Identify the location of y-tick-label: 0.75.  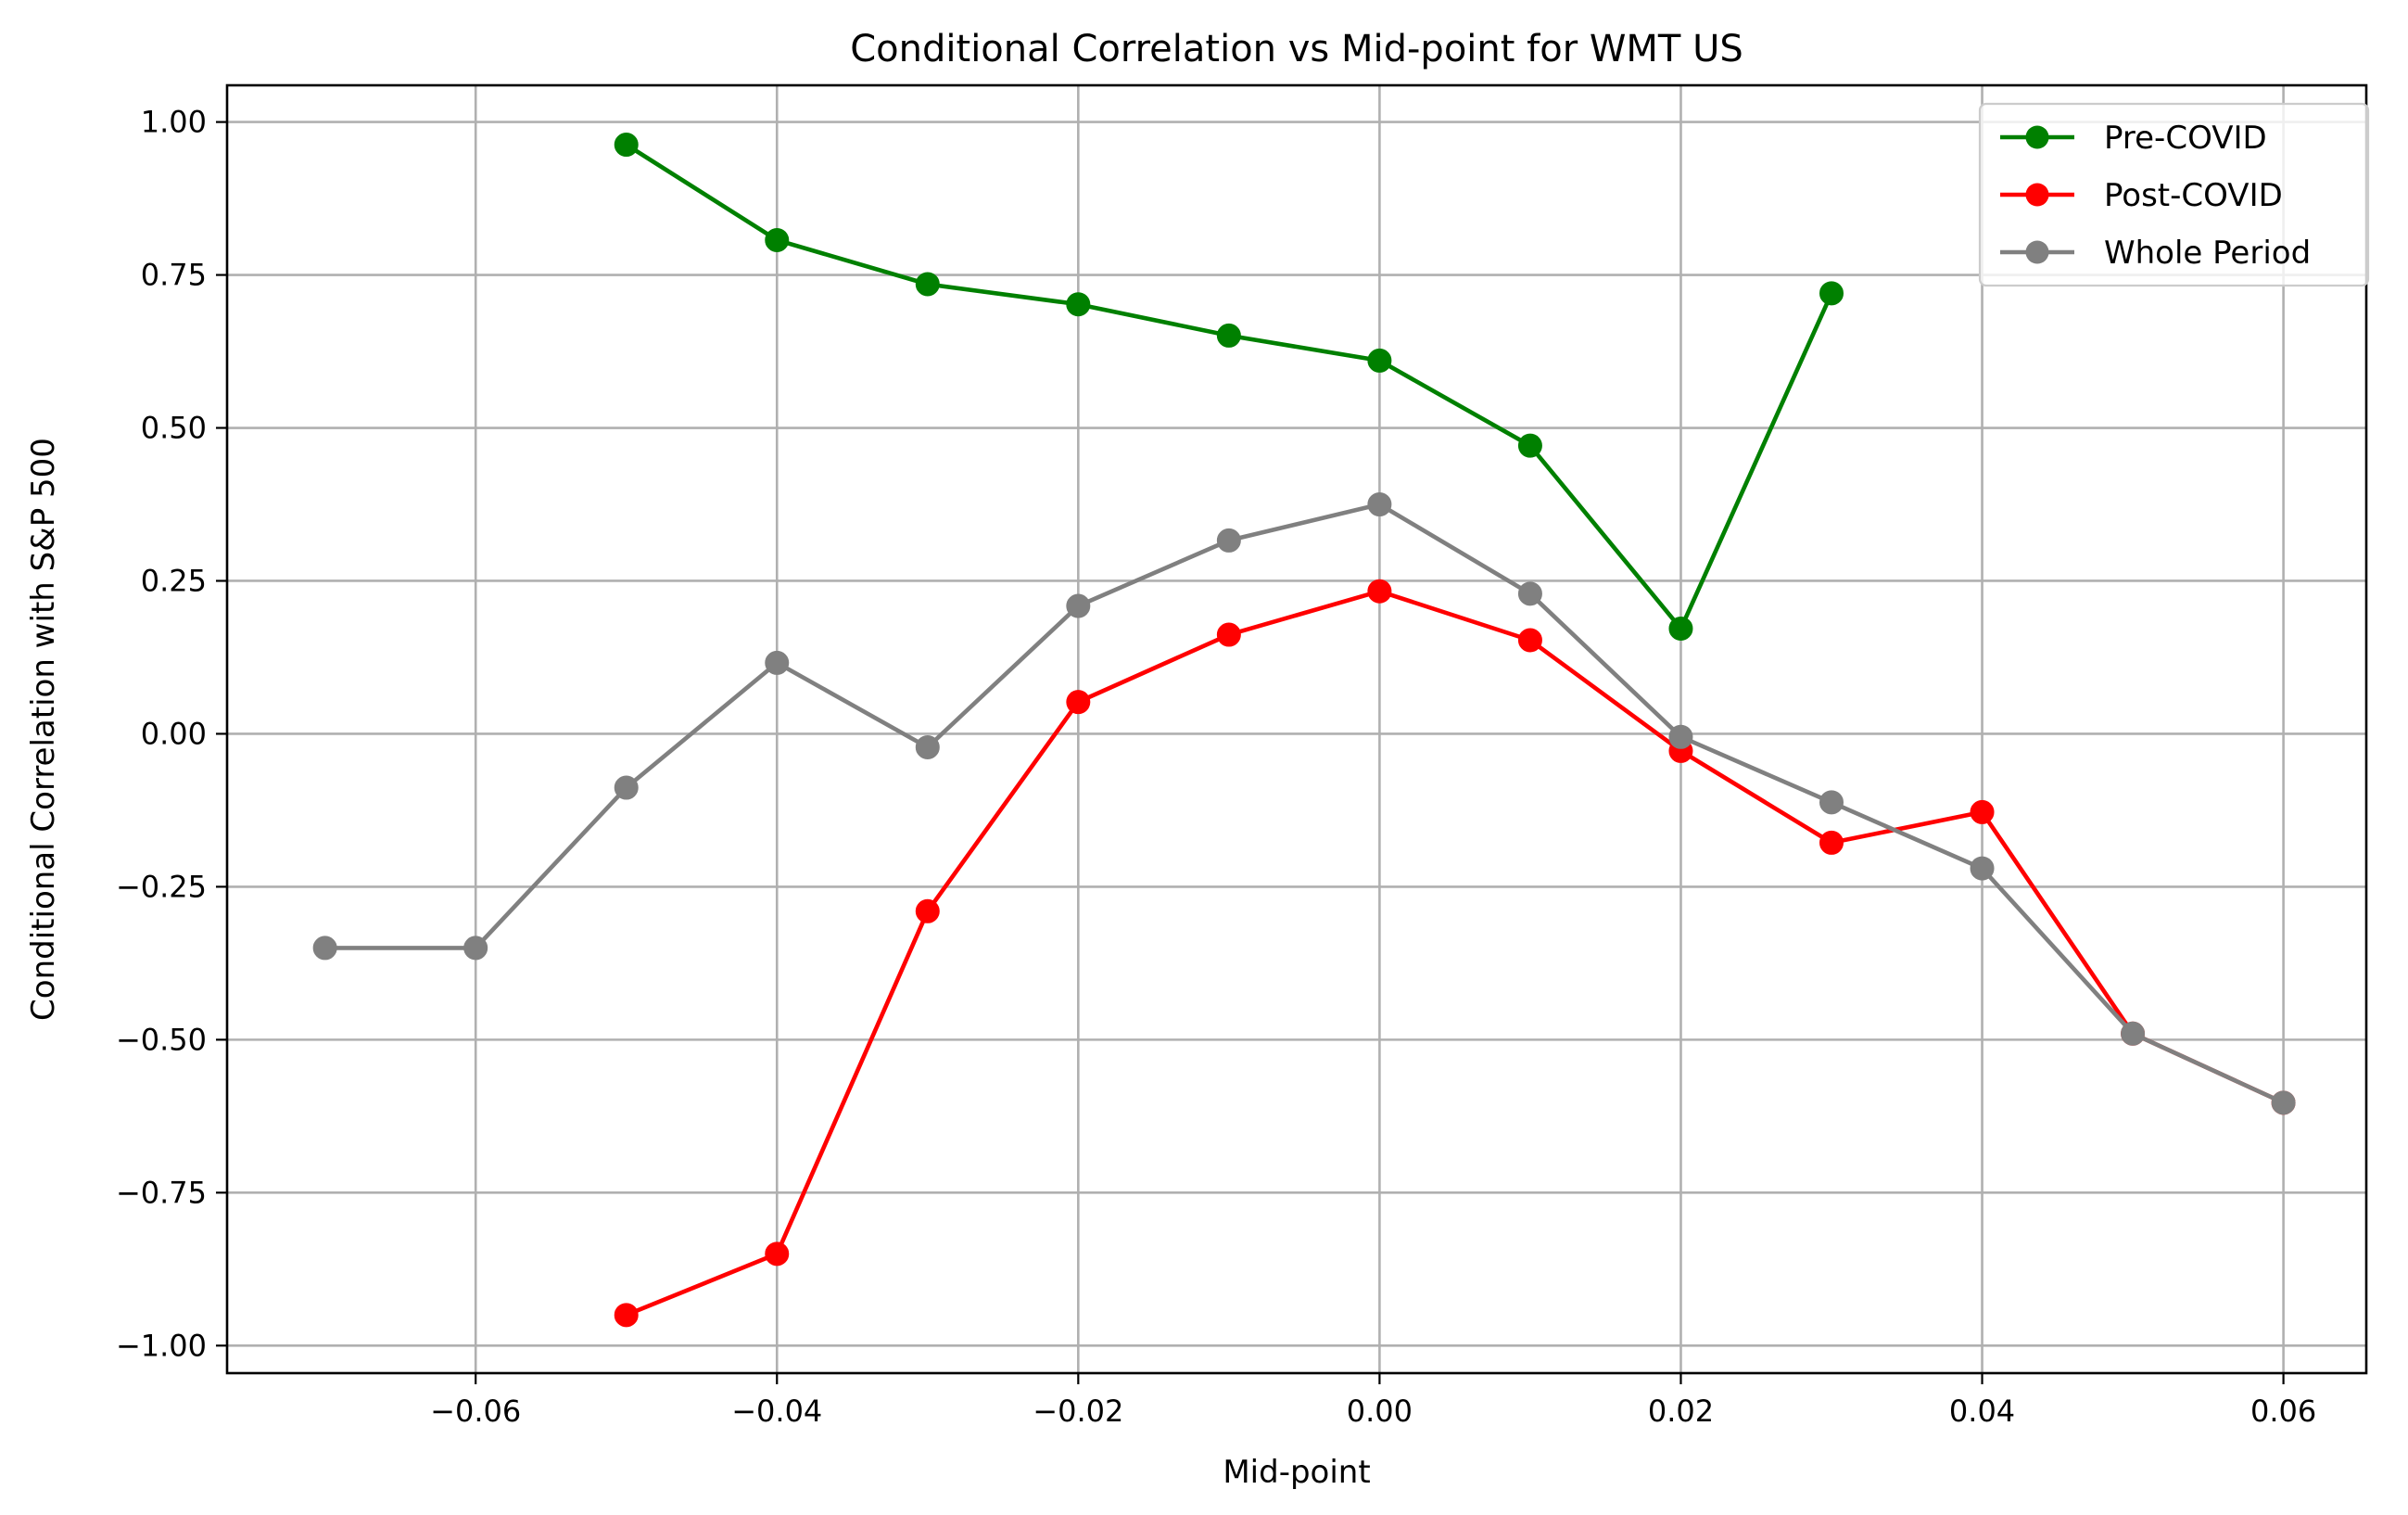
(174, 275).